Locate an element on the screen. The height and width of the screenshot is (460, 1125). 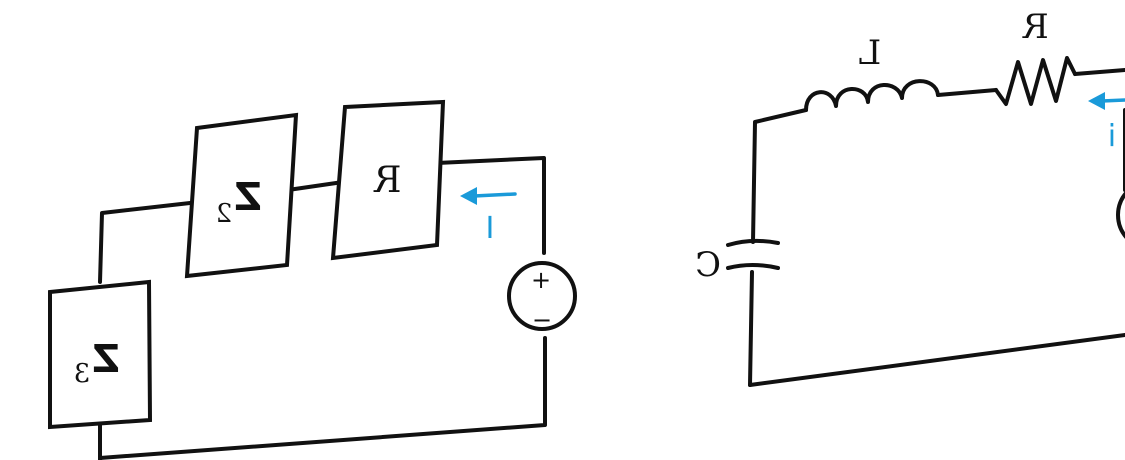
z3-box is located at coordinates (100, 354).